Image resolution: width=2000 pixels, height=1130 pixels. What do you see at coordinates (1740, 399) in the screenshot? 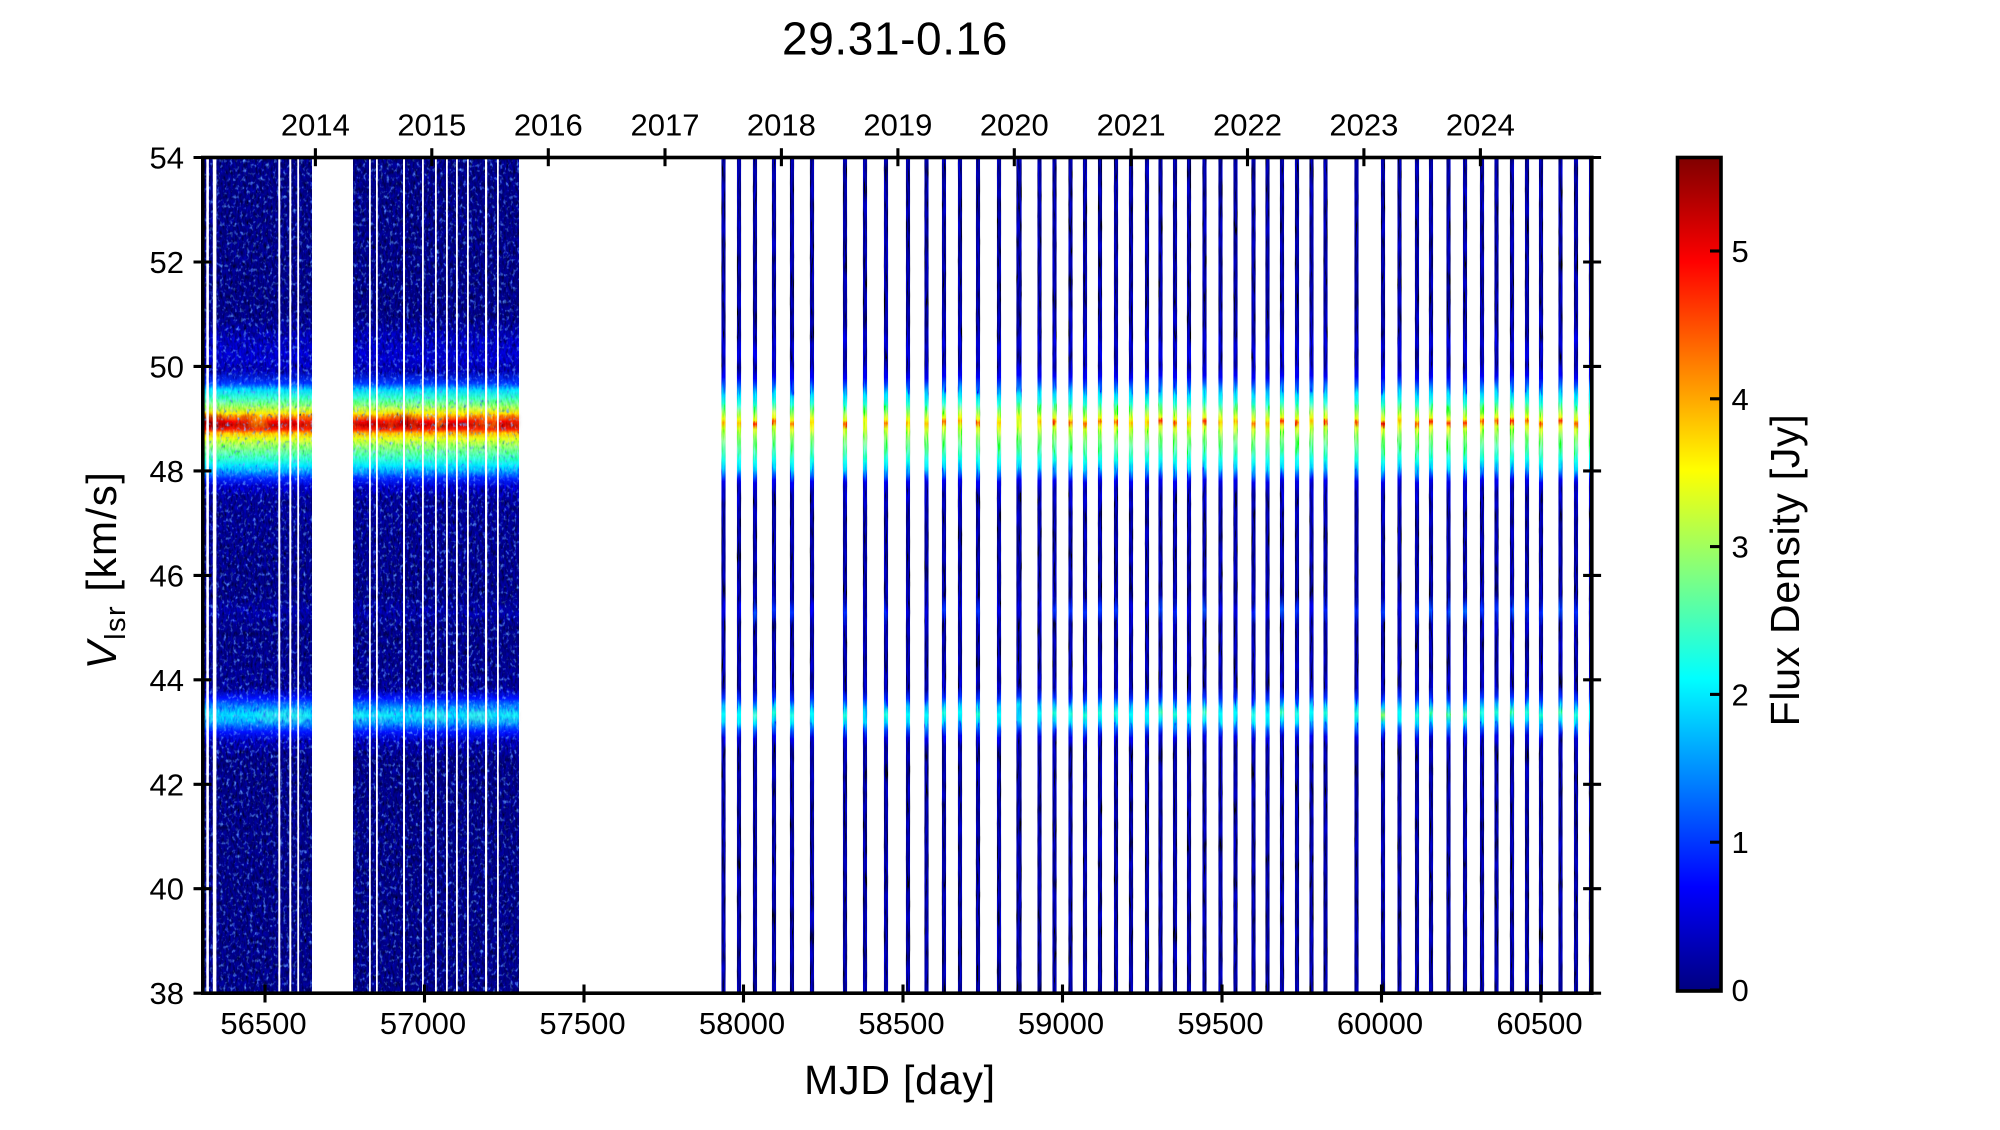
I see `svg-text: 4` at bounding box center [1740, 399].